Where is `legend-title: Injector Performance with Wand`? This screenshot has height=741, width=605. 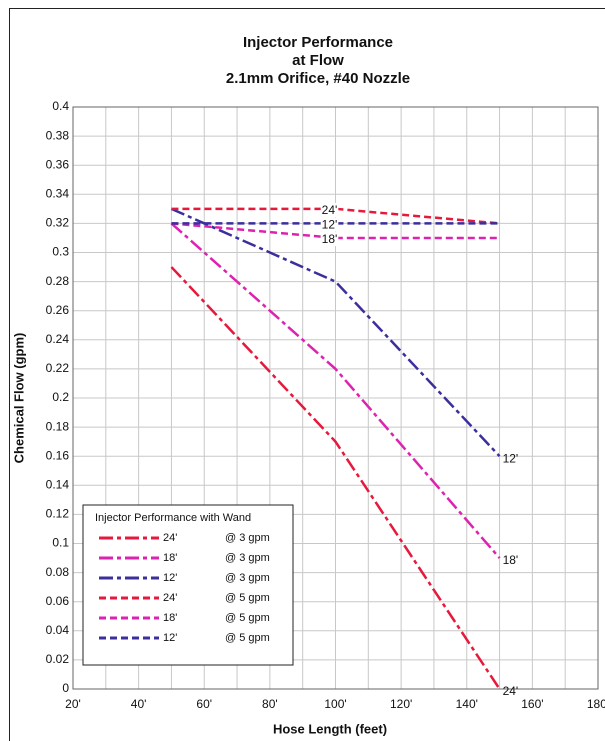
legend-title: Injector Performance with Wand is located at coordinates (173, 518).